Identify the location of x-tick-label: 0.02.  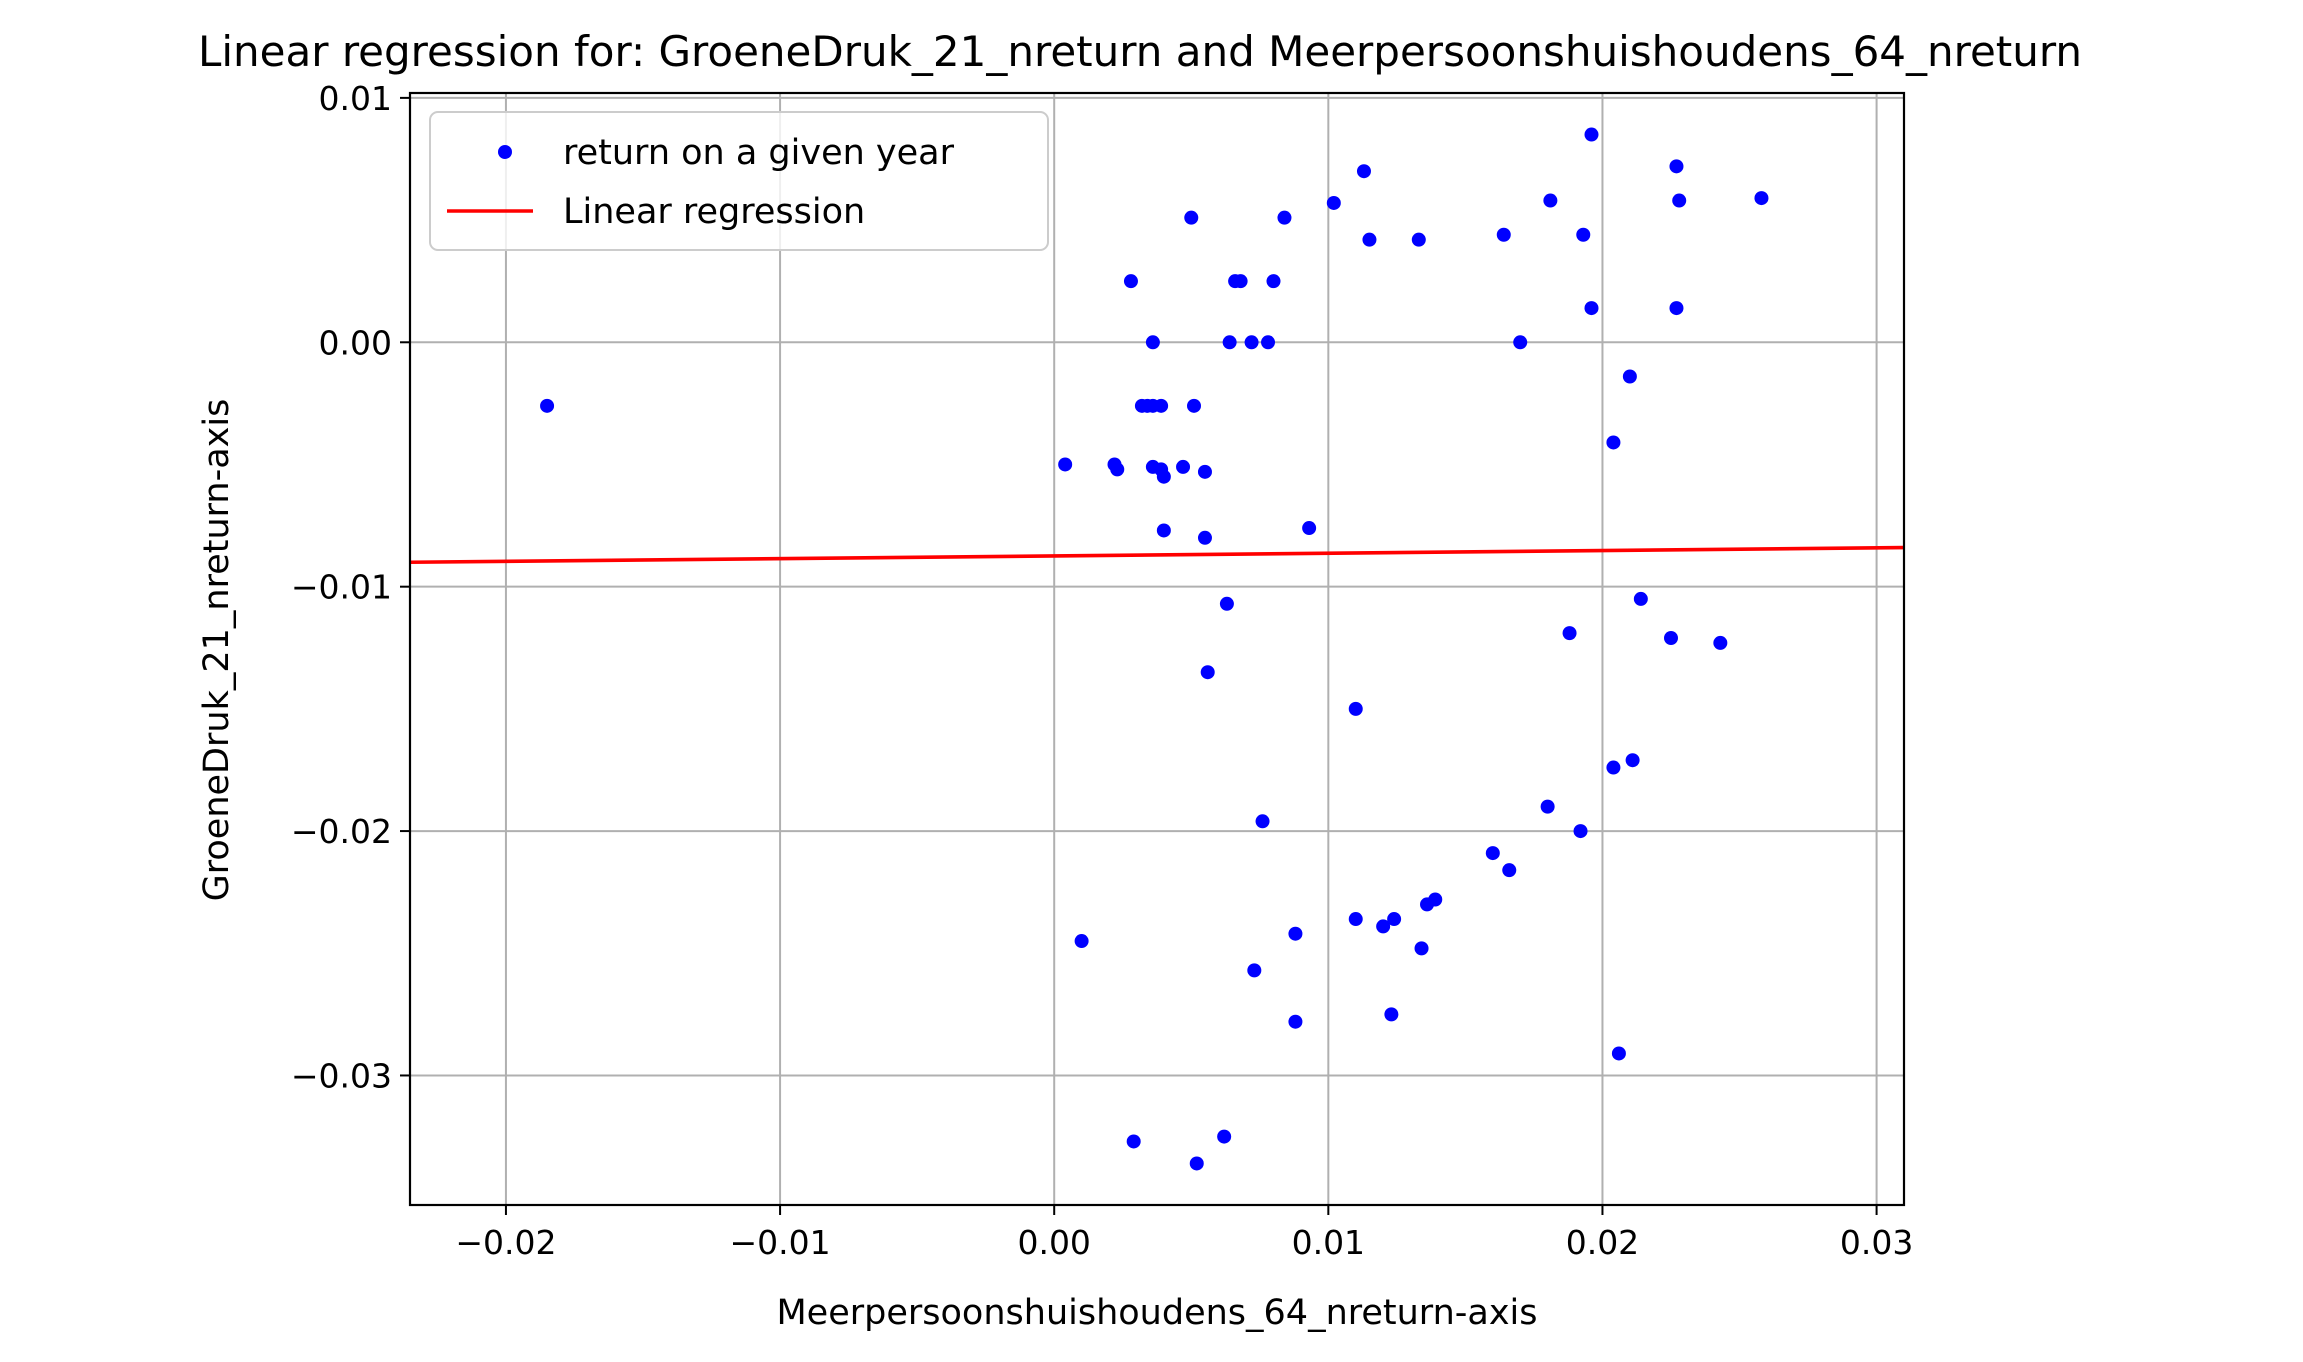
(1602, 1242).